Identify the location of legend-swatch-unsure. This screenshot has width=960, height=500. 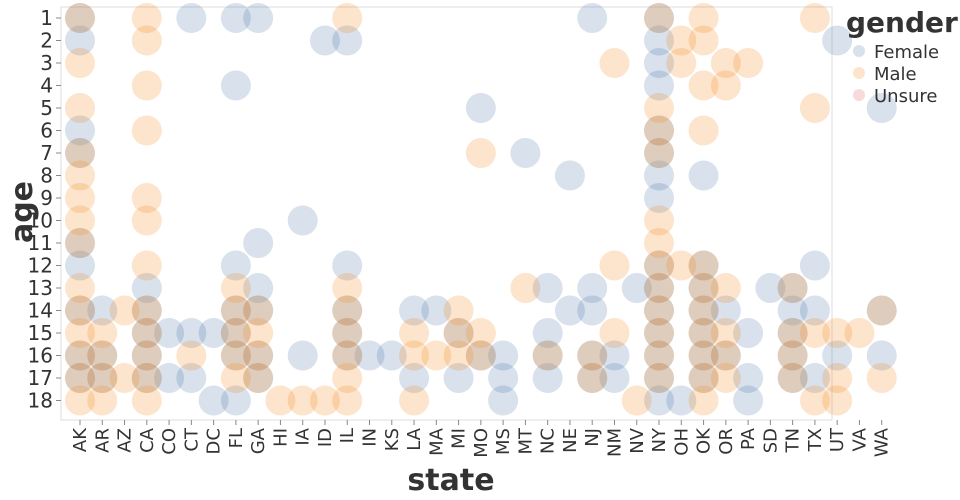
(859, 95).